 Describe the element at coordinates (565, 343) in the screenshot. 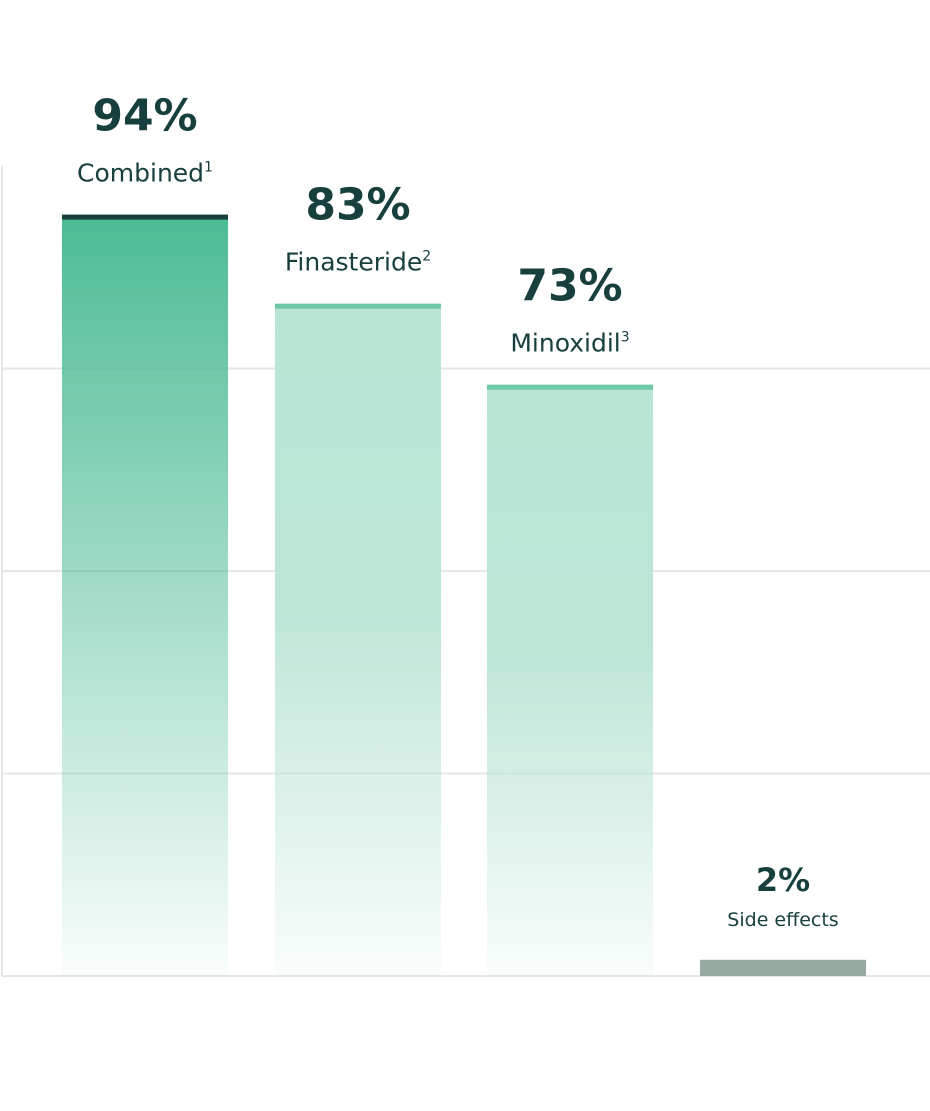

I see `category-text: Minoxidil` at that location.